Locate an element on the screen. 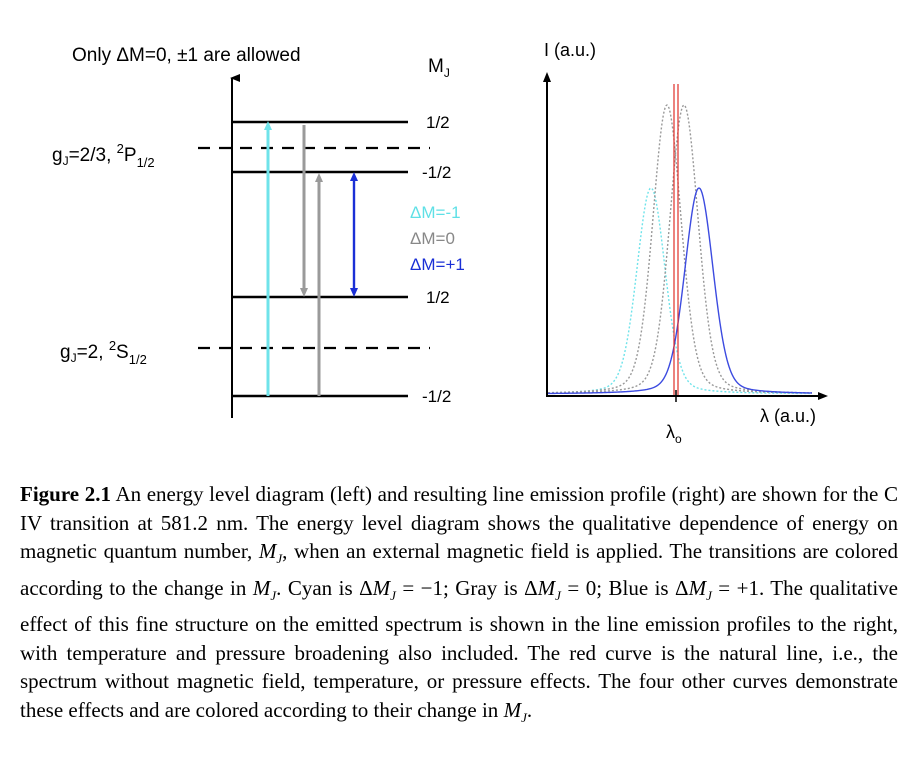 Image resolution: width=918 pixels, height=760 pixels. caption-text-4: = −1; Gray is Δ is located at coordinates (467, 588).